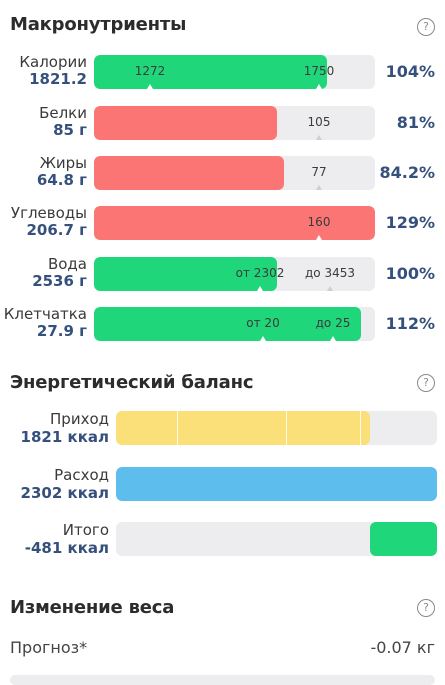  What do you see at coordinates (410, 273) in the screenshot?
I see `macro-percent: 100%` at bounding box center [410, 273].